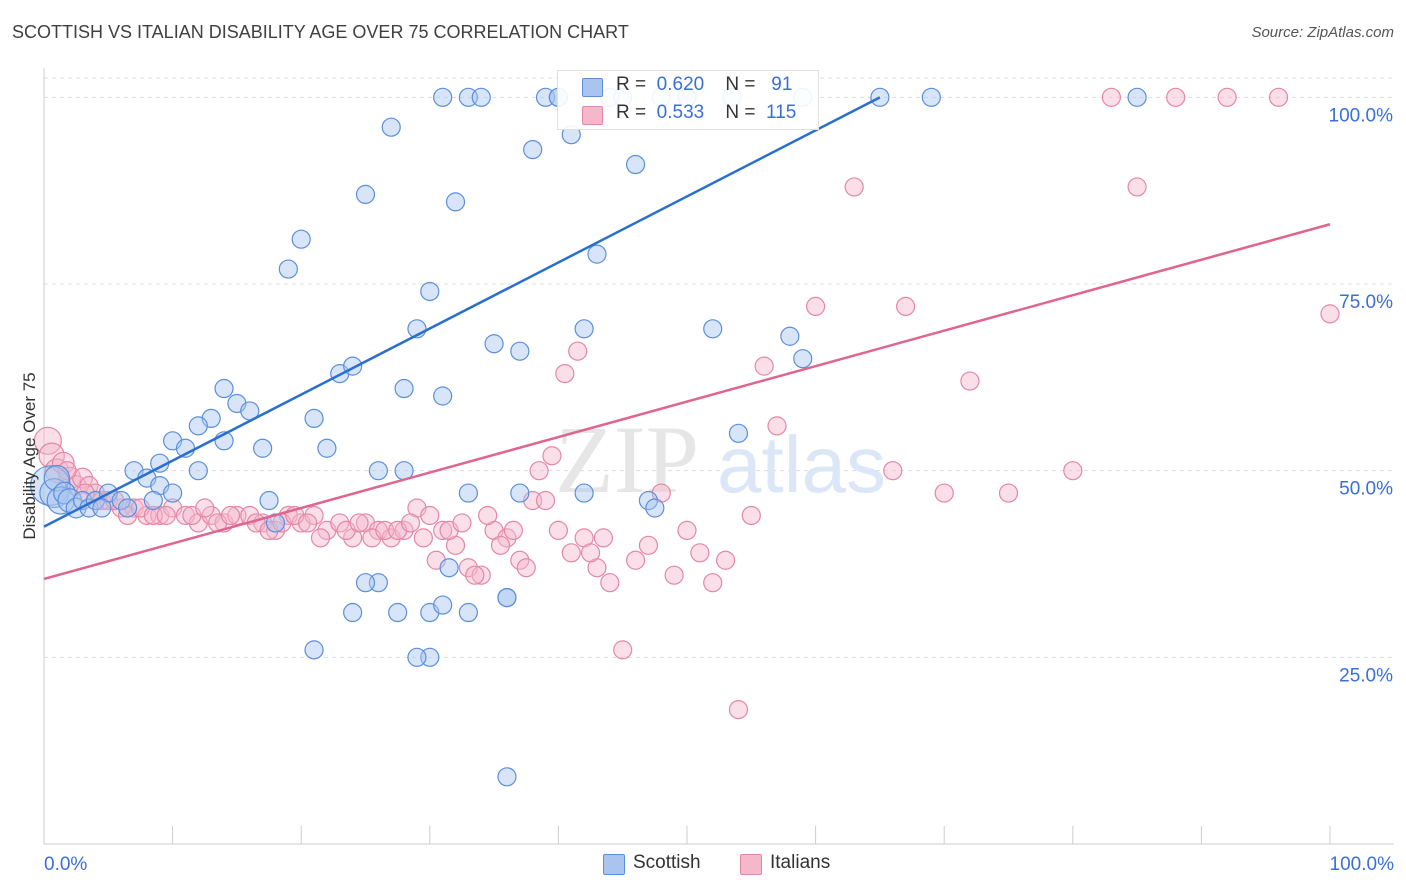 The height and width of the screenshot is (892, 1406). Describe the element at coordinates (627, 459) in the screenshot. I see `watermark-zip: ZIP` at that location.